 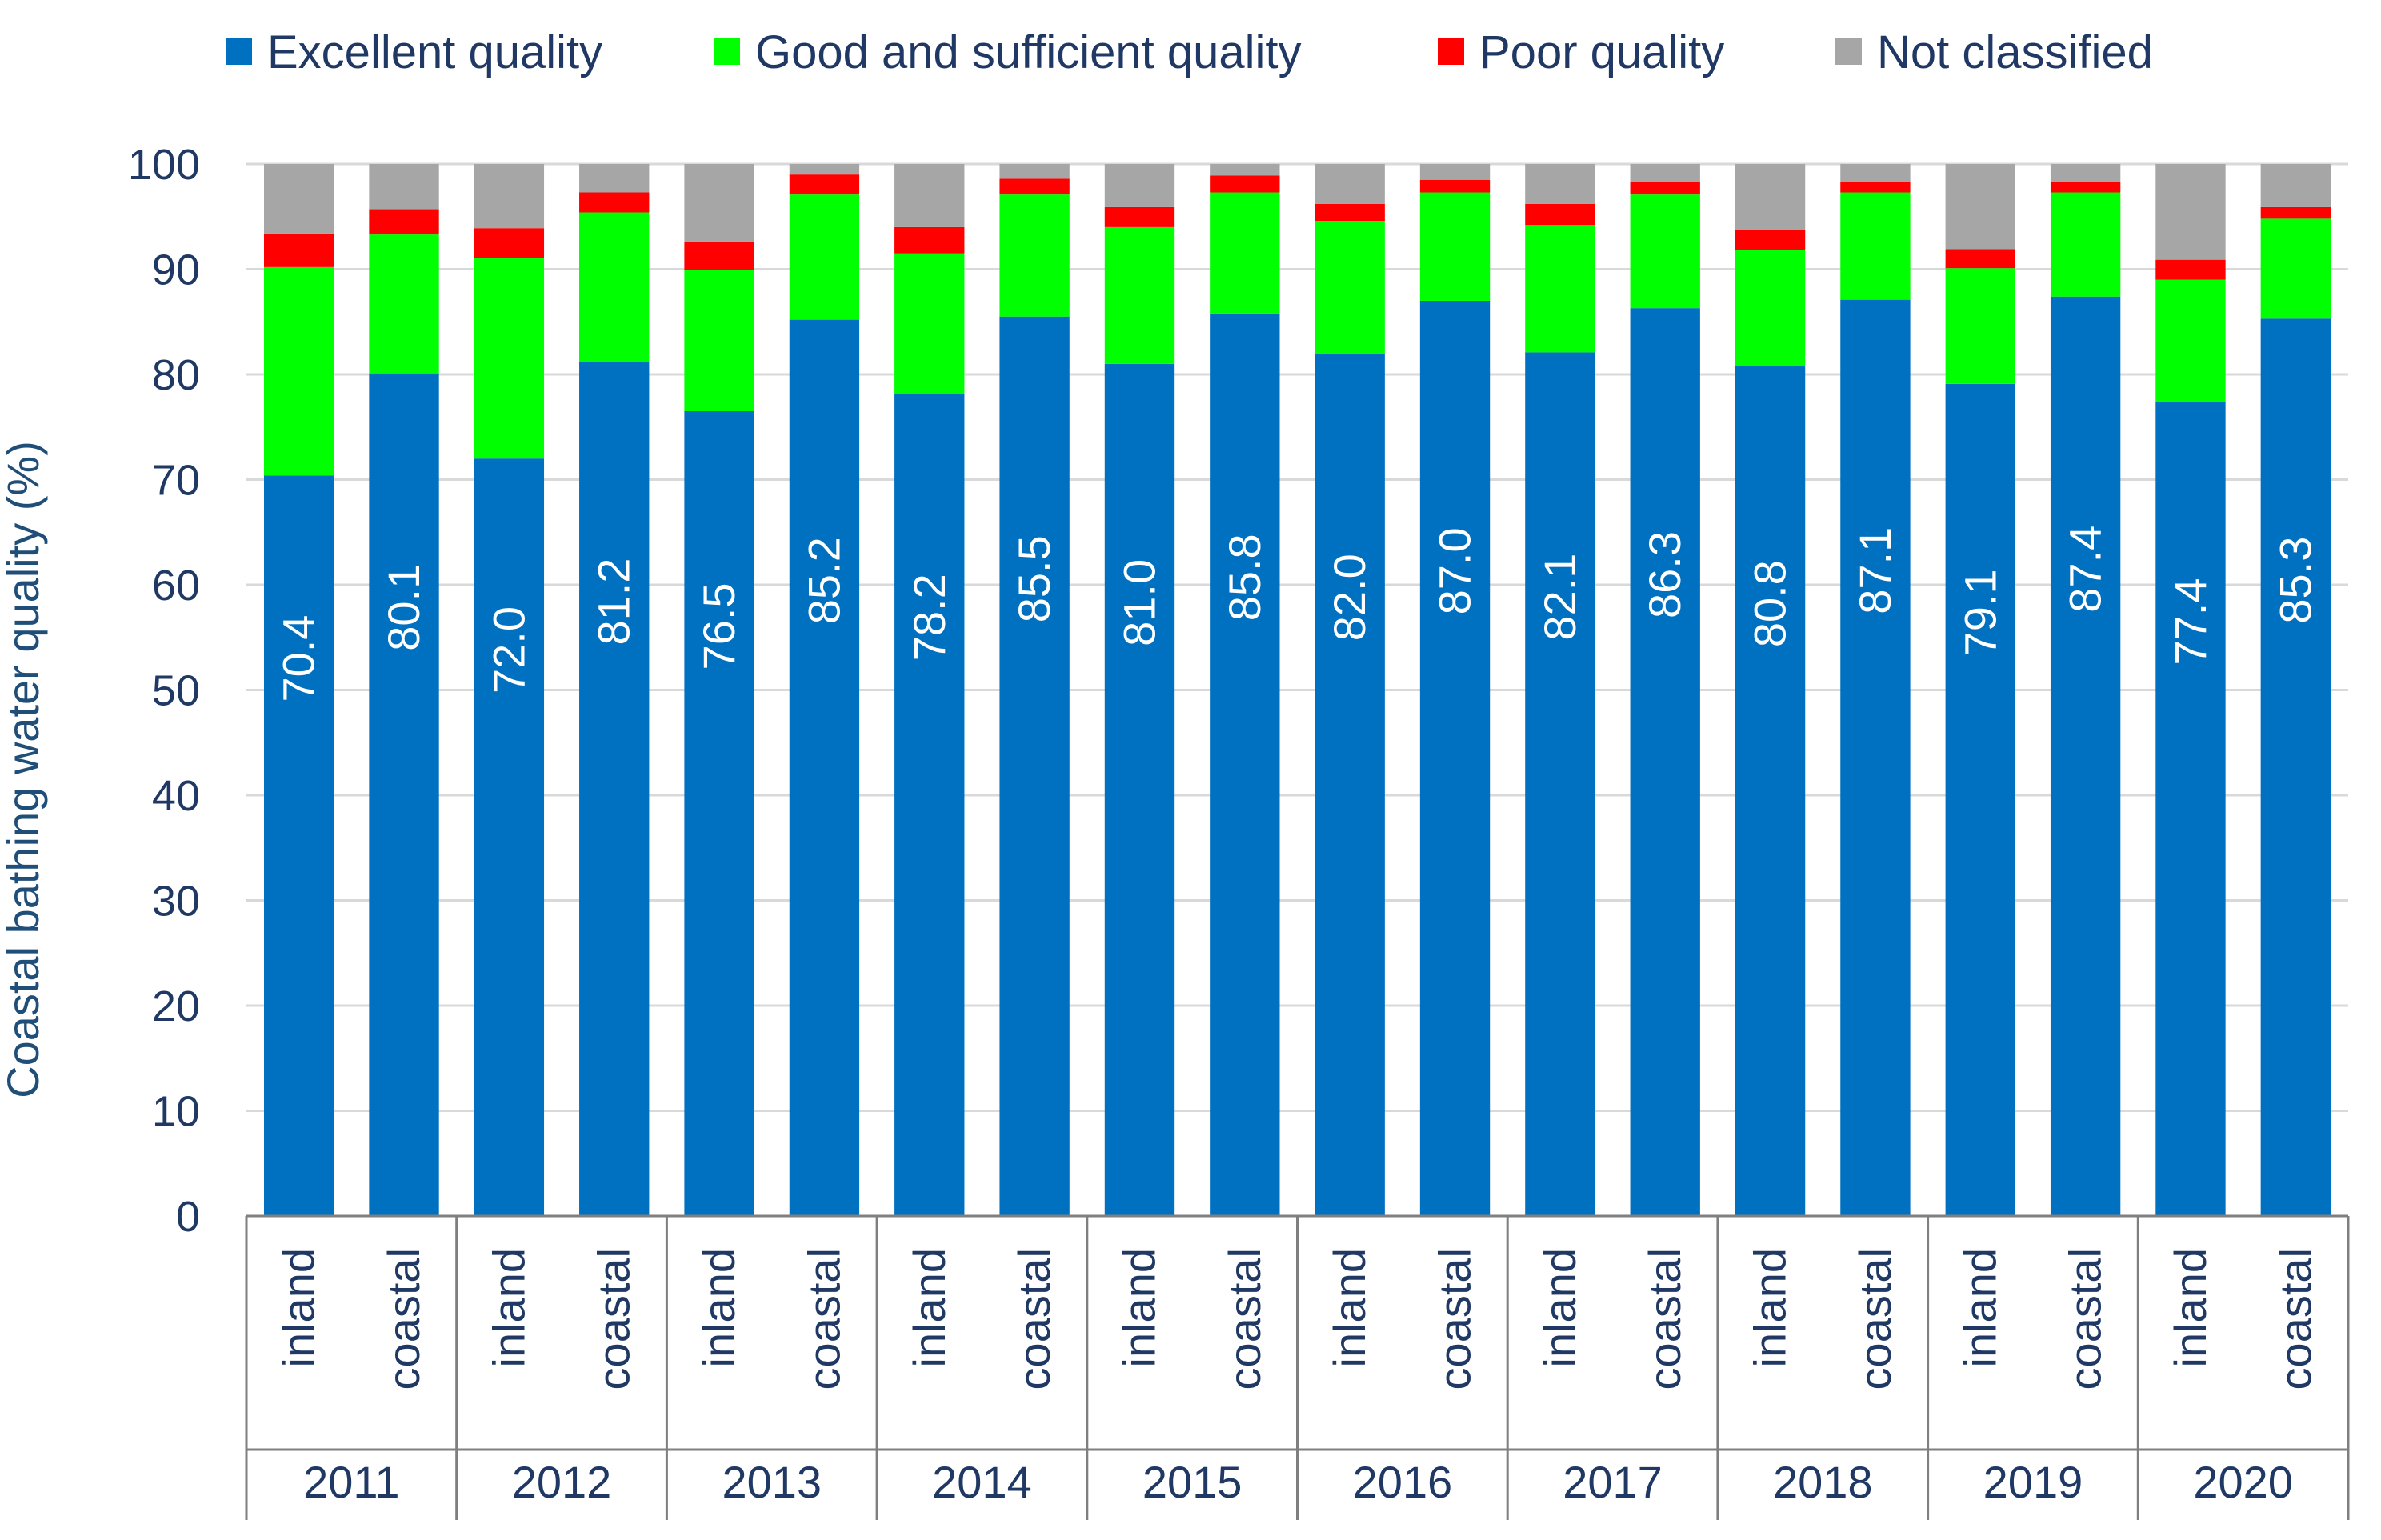 I want to click on legend-label: Excellent quality, so click(x=434, y=52).